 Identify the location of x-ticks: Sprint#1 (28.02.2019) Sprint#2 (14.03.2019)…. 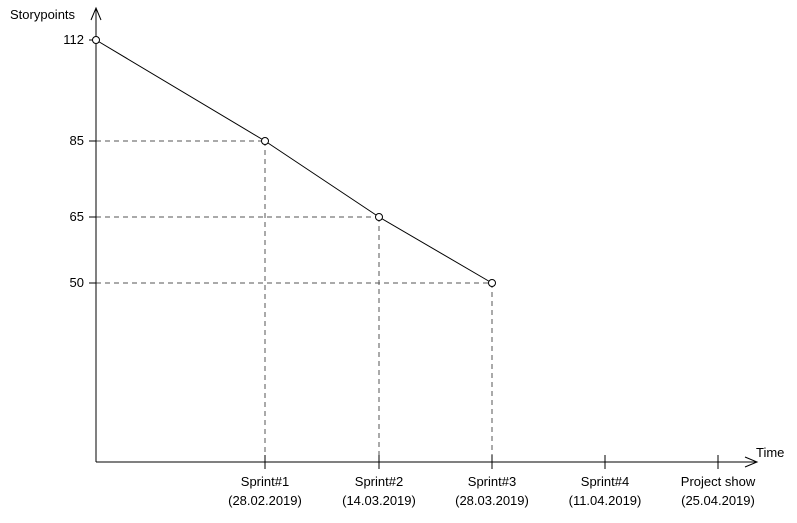
(492, 481).